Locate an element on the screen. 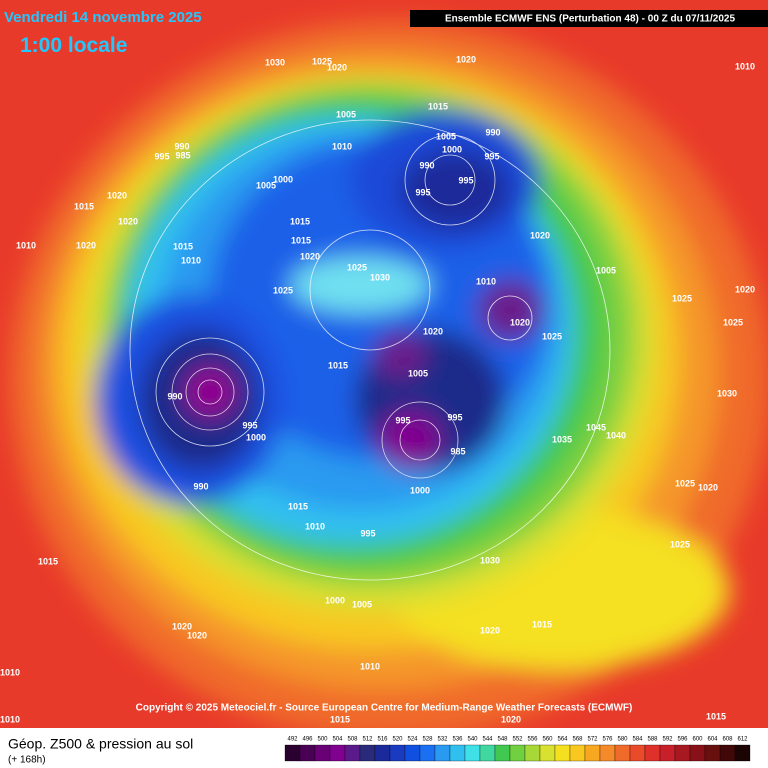  colorbar-label: 556 is located at coordinates (532, 740).